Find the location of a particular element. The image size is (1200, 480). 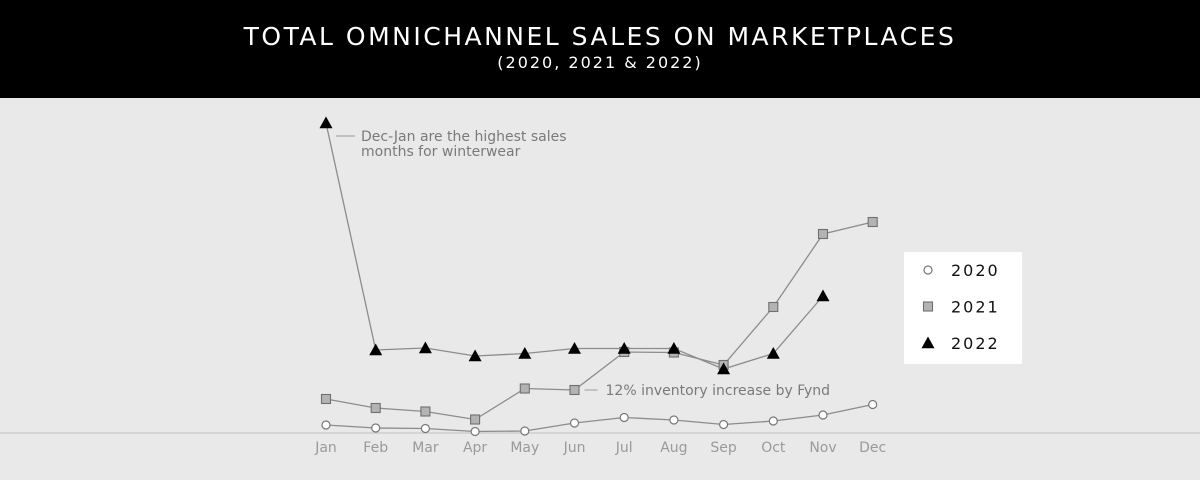

legend-label-2020: 2020 is located at coordinates (975, 270).